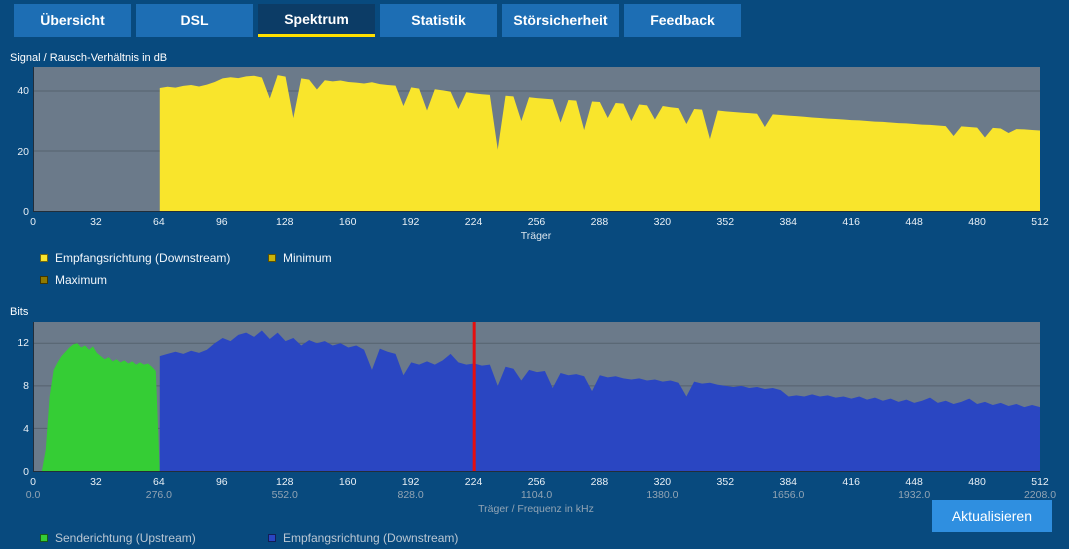 Image resolution: width=1069 pixels, height=549 pixels. Describe the element at coordinates (272, 538) in the screenshot. I see `downstream-bits-legend-marker` at that location.